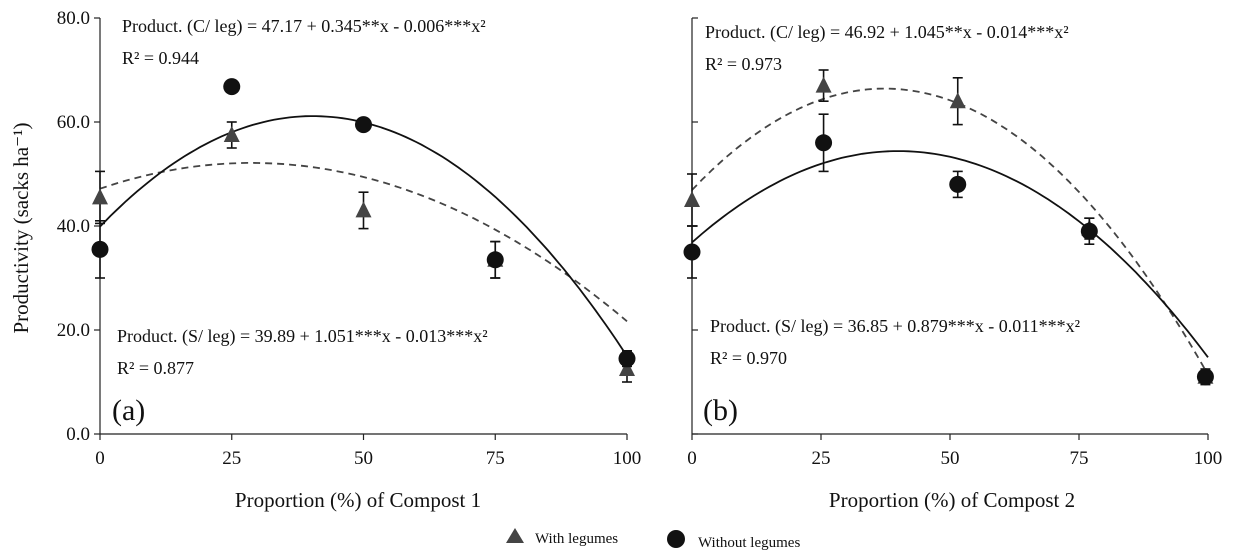 The height and width of the screenshot is (556, 1235). Describe the element at coordinates (160, 58) in the screenshot. I see `r2-with: R² = 0.944` at that location.